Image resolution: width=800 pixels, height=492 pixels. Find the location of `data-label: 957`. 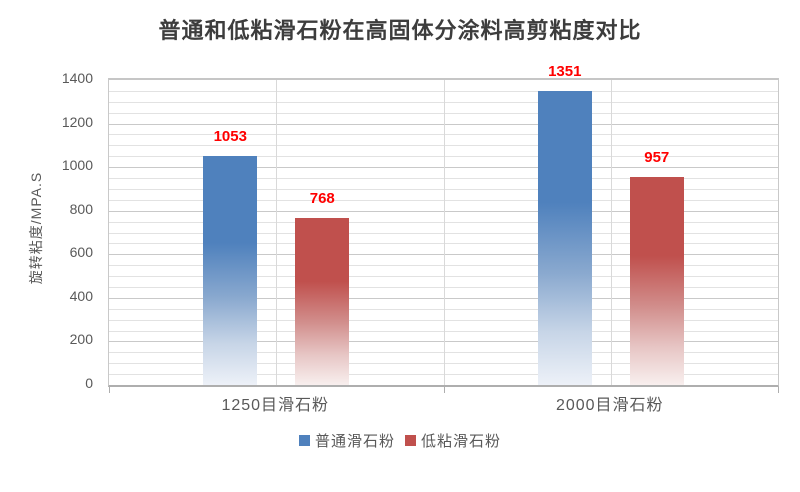

data-label: 957 is located at coordinates (657, 157).